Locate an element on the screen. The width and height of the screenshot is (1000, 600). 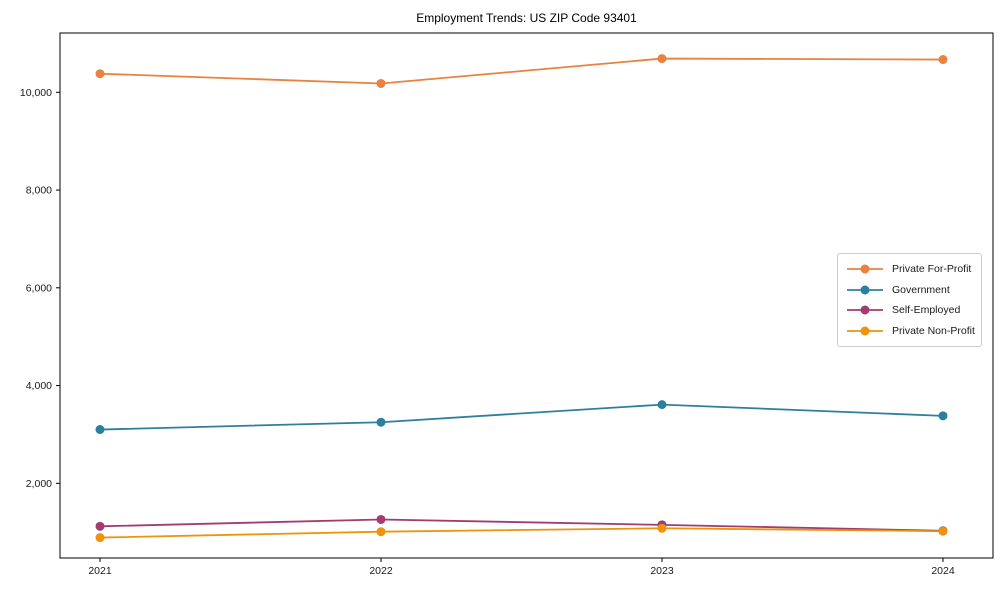
legend-label: Self-Employed is located at coordinates (926, 310).